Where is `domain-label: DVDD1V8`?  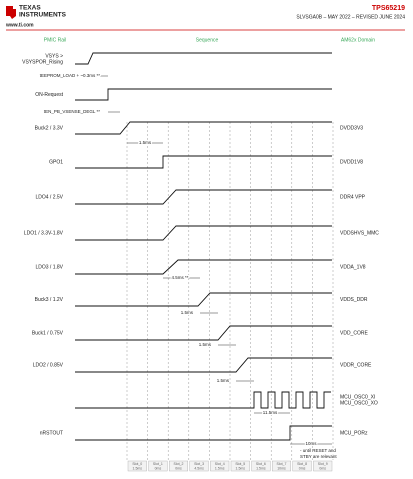
domain-label: DVDD1V8 is located at coordinates (351, 162).